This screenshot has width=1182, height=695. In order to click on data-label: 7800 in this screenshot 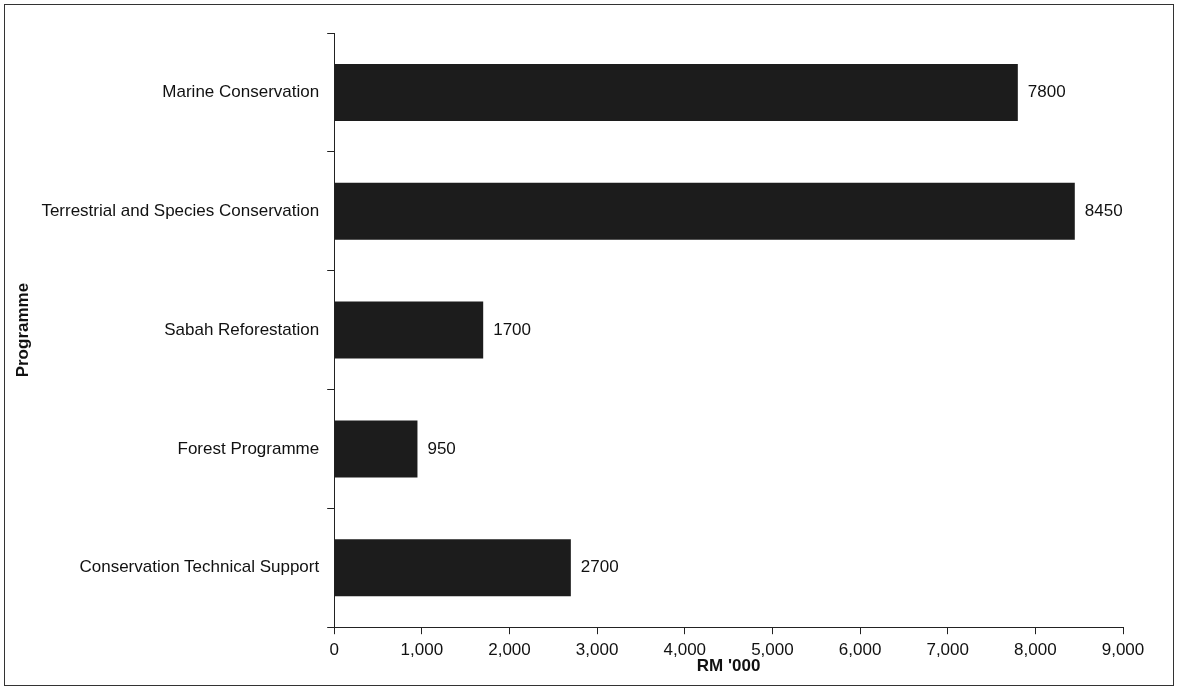, I will do `click(1046, 92)`.